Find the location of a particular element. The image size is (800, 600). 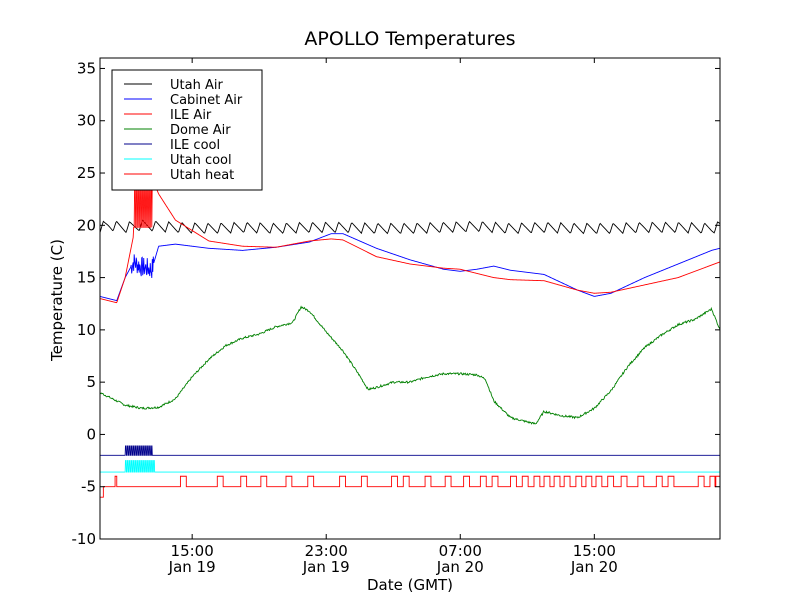

y-axis-label: Temperature (C) is located at coordinates (57, 300).